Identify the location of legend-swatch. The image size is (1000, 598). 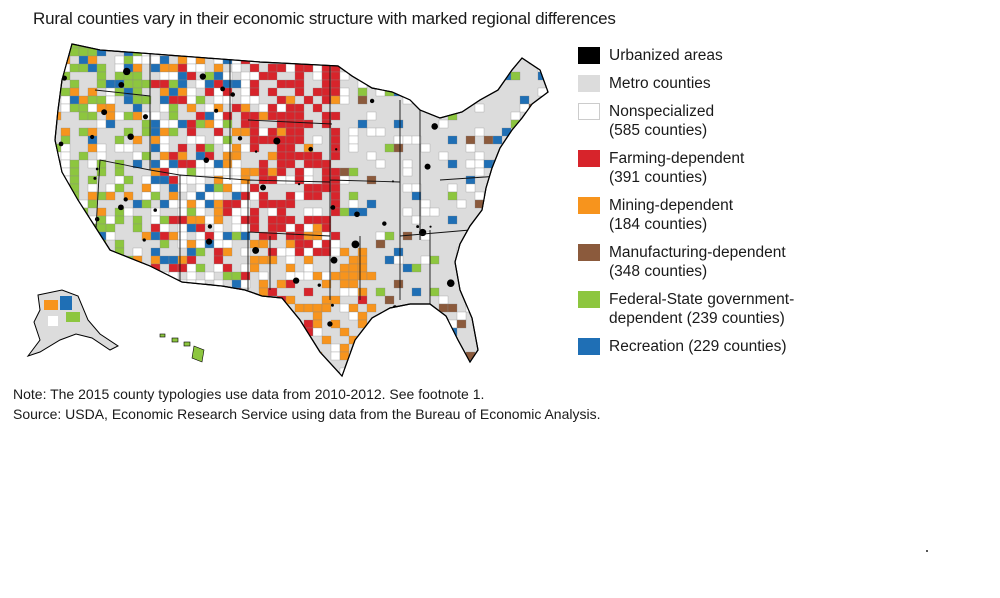
(589, 111).